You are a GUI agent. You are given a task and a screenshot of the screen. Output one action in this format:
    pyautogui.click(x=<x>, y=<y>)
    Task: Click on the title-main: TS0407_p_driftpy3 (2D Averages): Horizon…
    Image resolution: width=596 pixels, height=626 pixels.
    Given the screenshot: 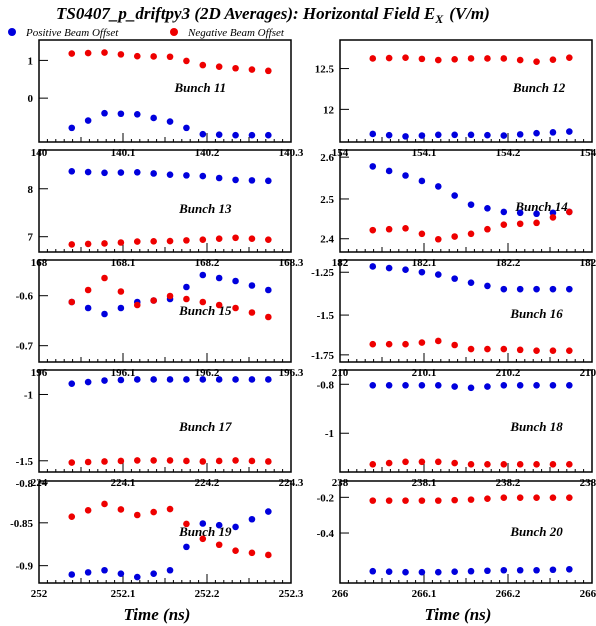 What is the action you would take?
    pyautogui.click(x=245, y=13)
    